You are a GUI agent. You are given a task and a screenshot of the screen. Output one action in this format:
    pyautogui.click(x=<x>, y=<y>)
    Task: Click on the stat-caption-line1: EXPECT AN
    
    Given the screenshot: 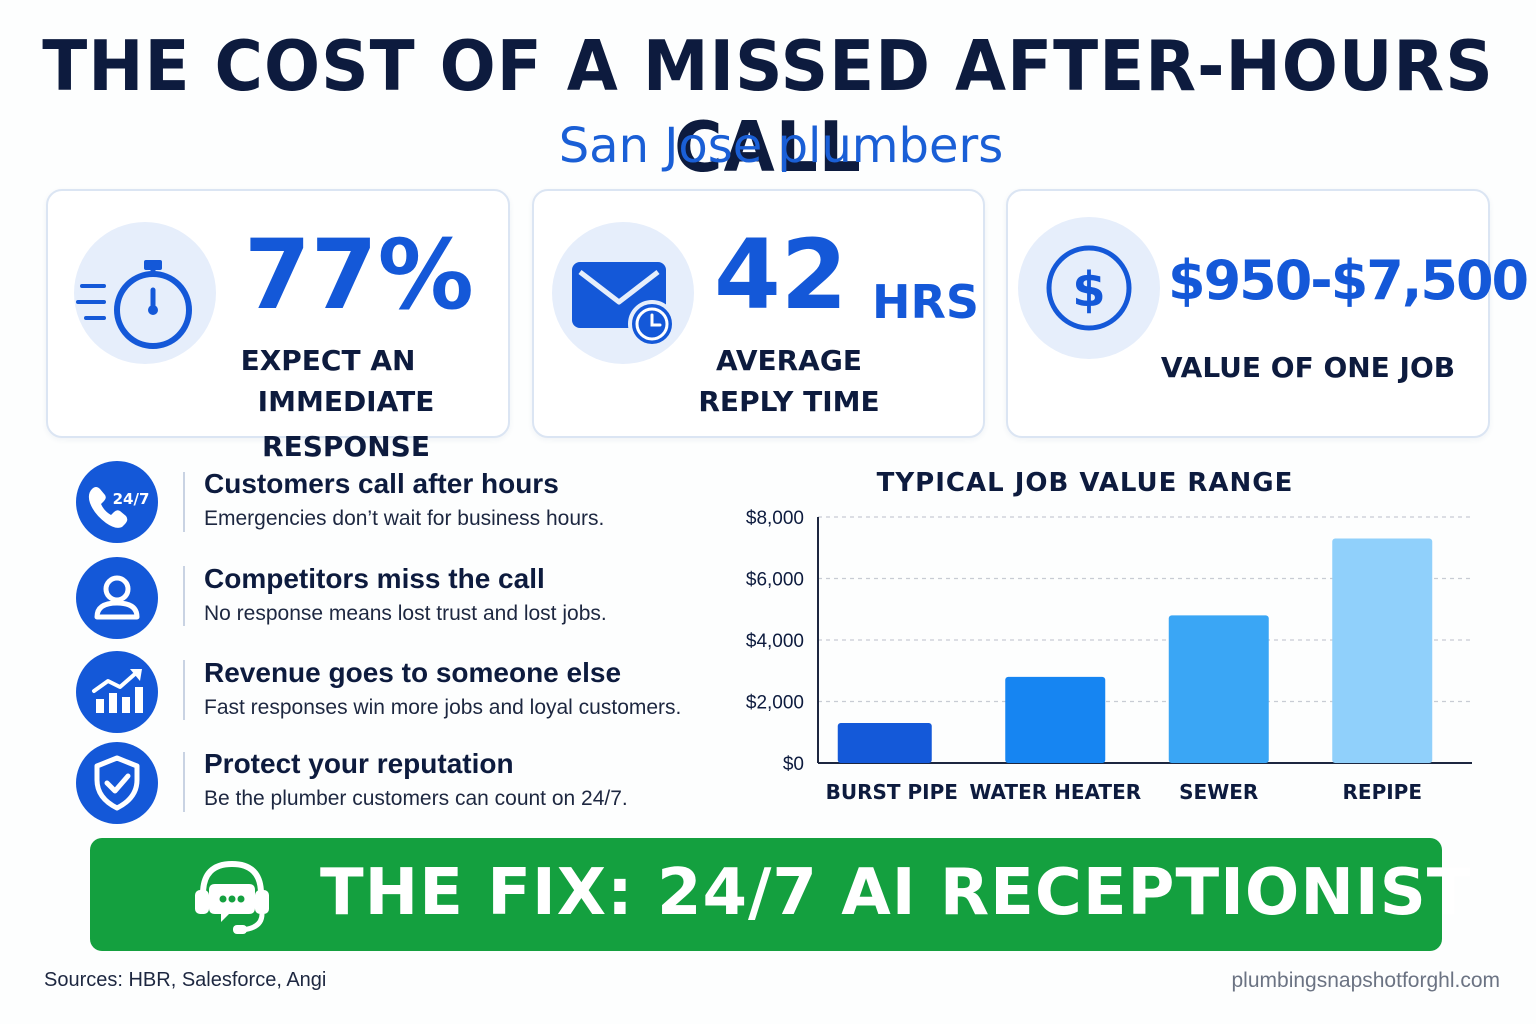 What is the action you would take?
    pyautogui.click(x=328, y=360)
    